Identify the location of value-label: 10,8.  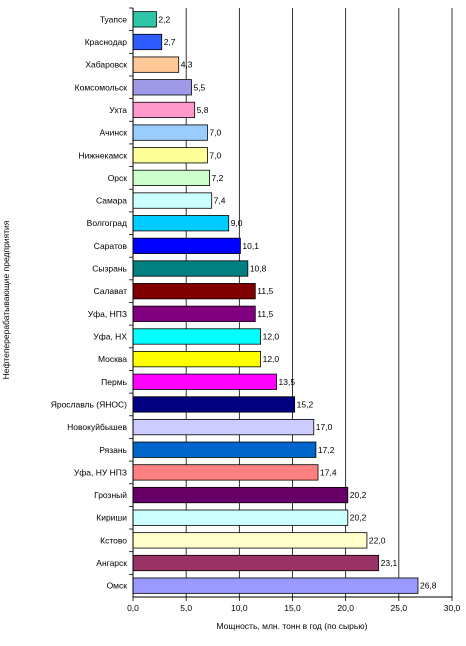
(258, 269).